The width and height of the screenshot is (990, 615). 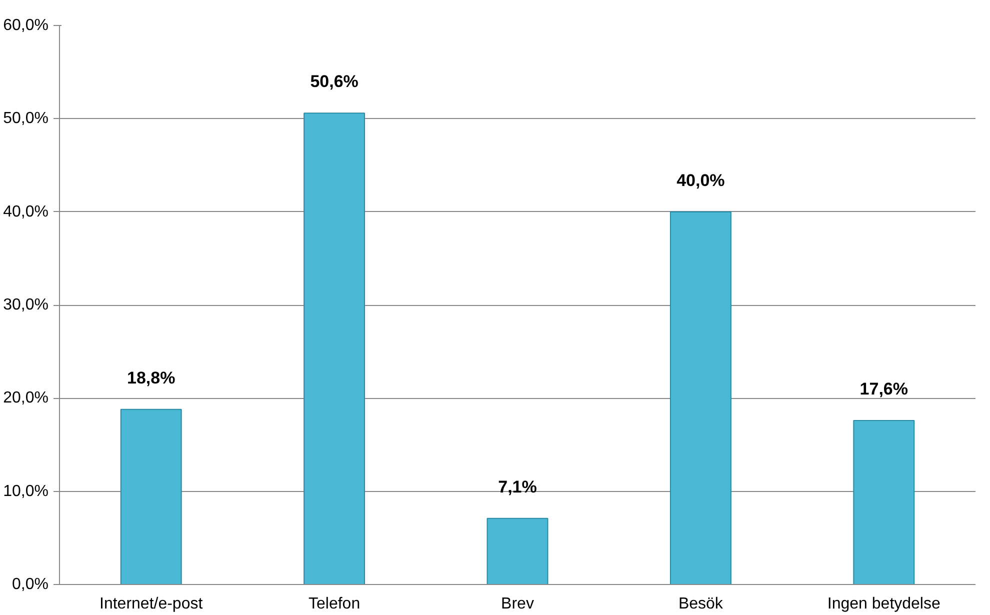 I want to click on x-tick-label: Ingen betydelse, so click(x=883, y=604).